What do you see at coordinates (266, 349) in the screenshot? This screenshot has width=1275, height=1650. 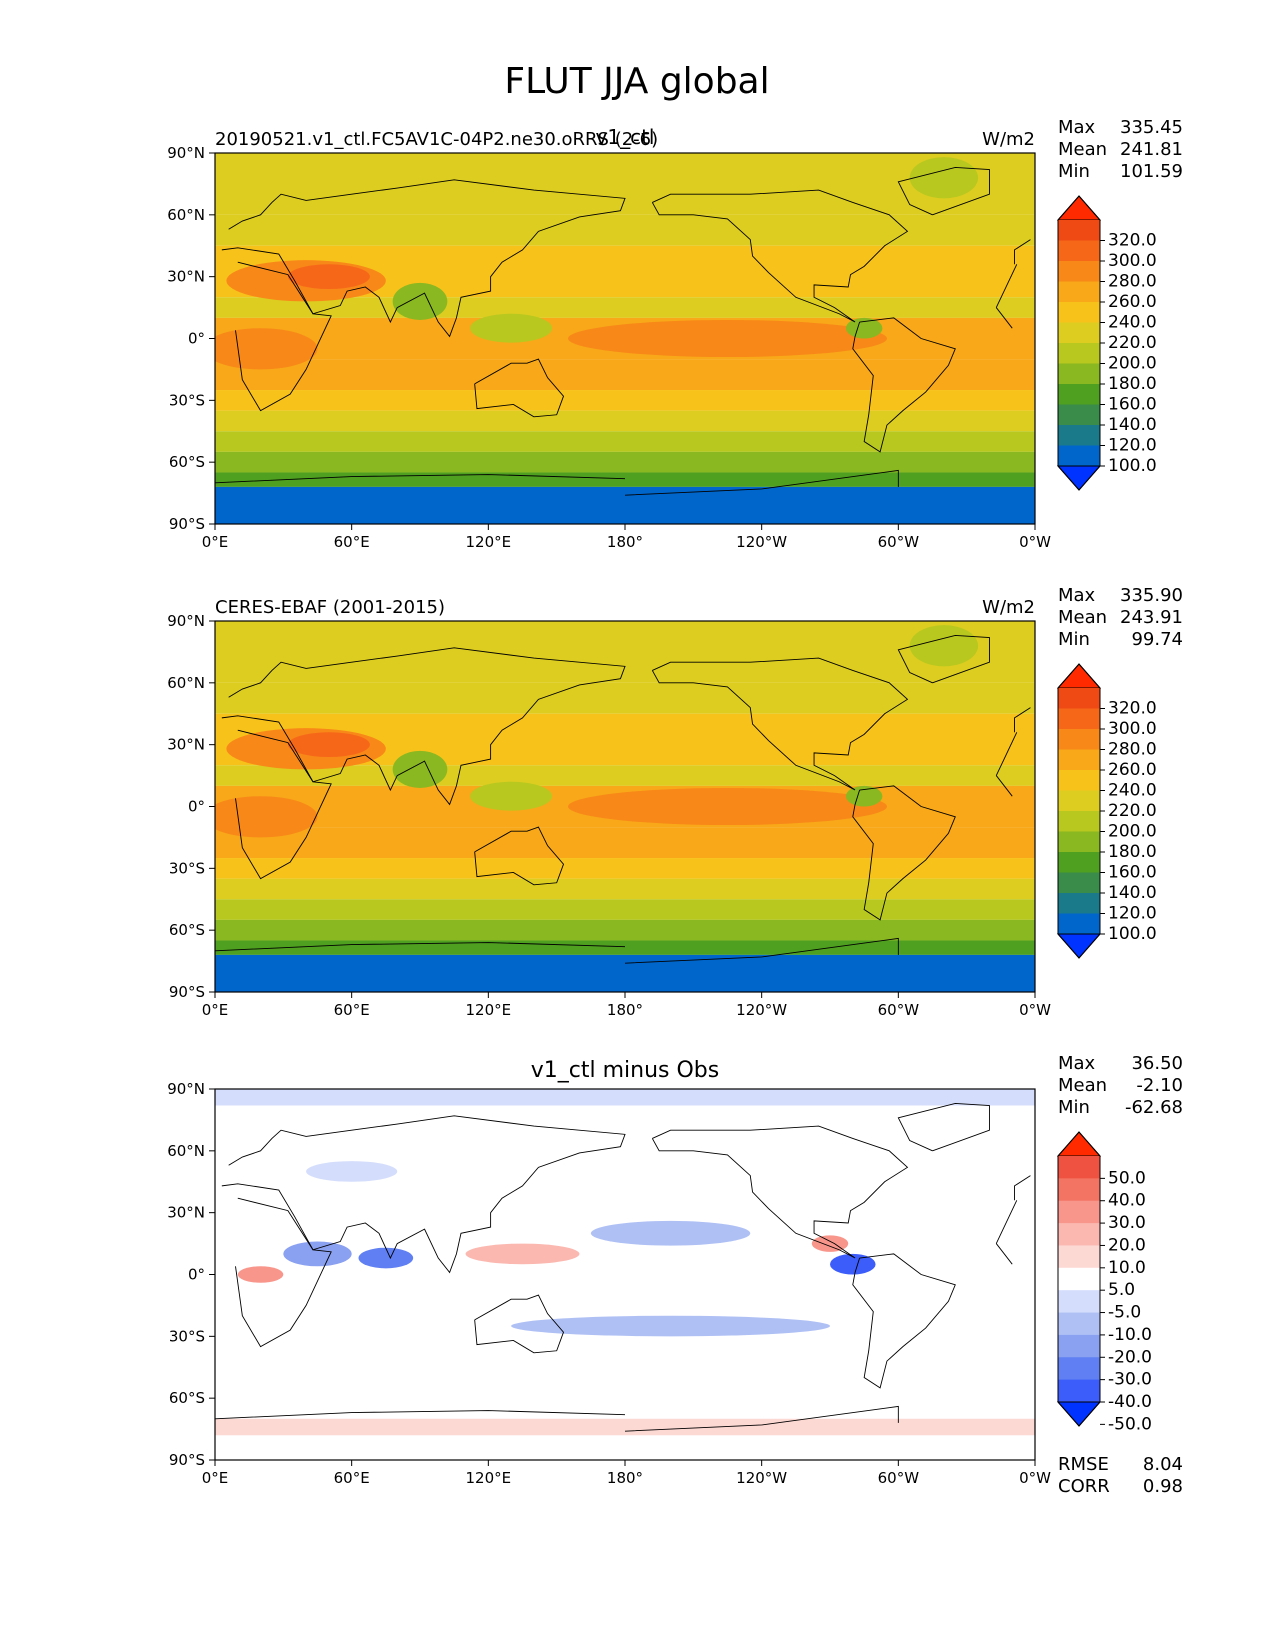 I see `blob-safrica` at bounding box center [266, 349].